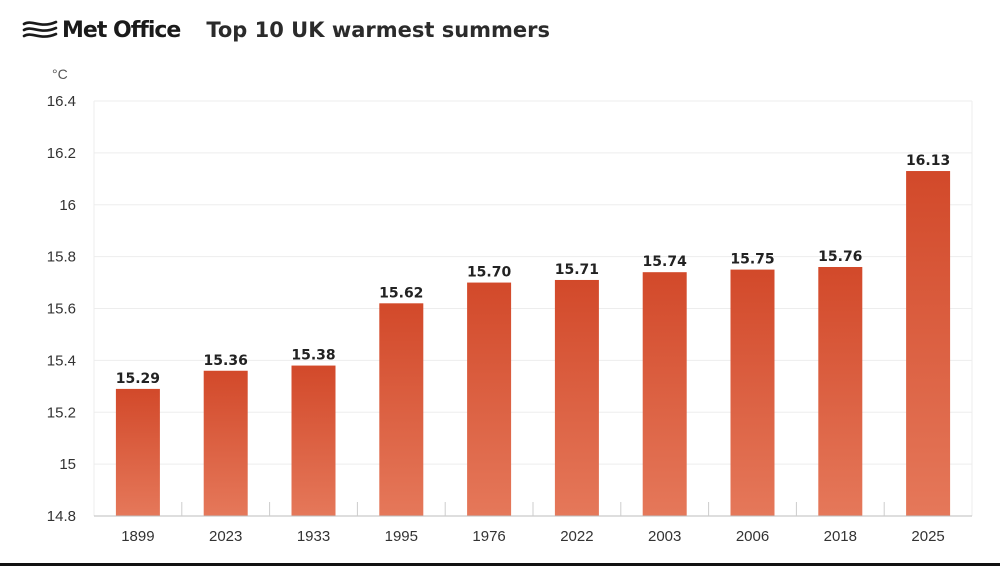  I want to click on data-label: 15.76, so click(840, 257).